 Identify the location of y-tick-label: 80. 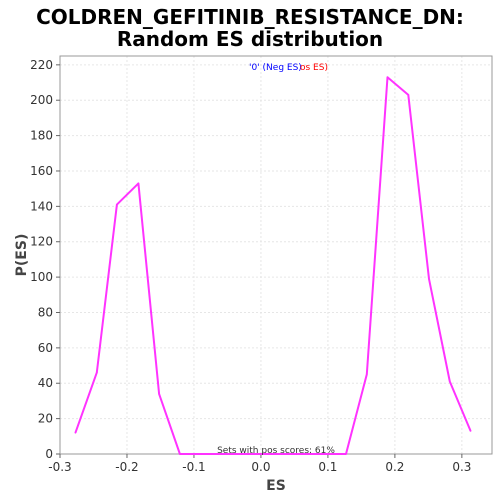
(45, 312).